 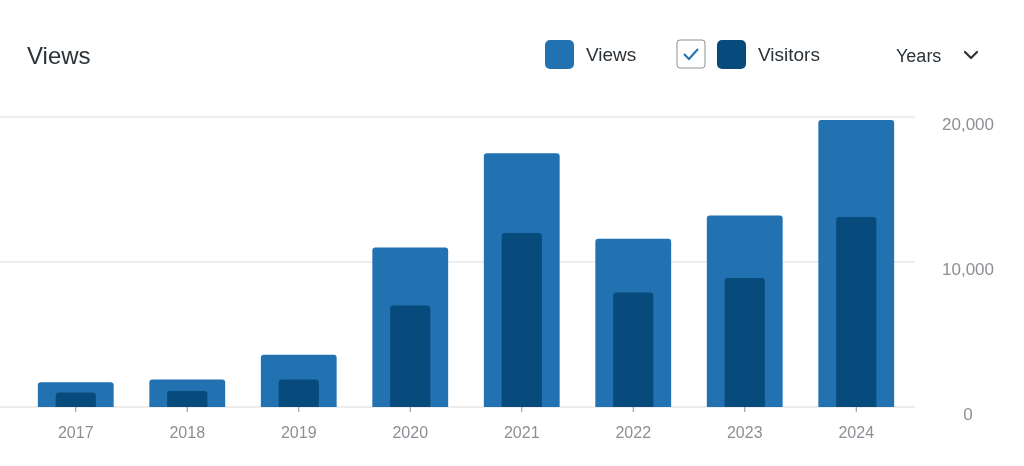 What do you see at coordinates (789, 54) in the screenshot?
I see `legend-label: Visitors` at bounding box center [789, 54].